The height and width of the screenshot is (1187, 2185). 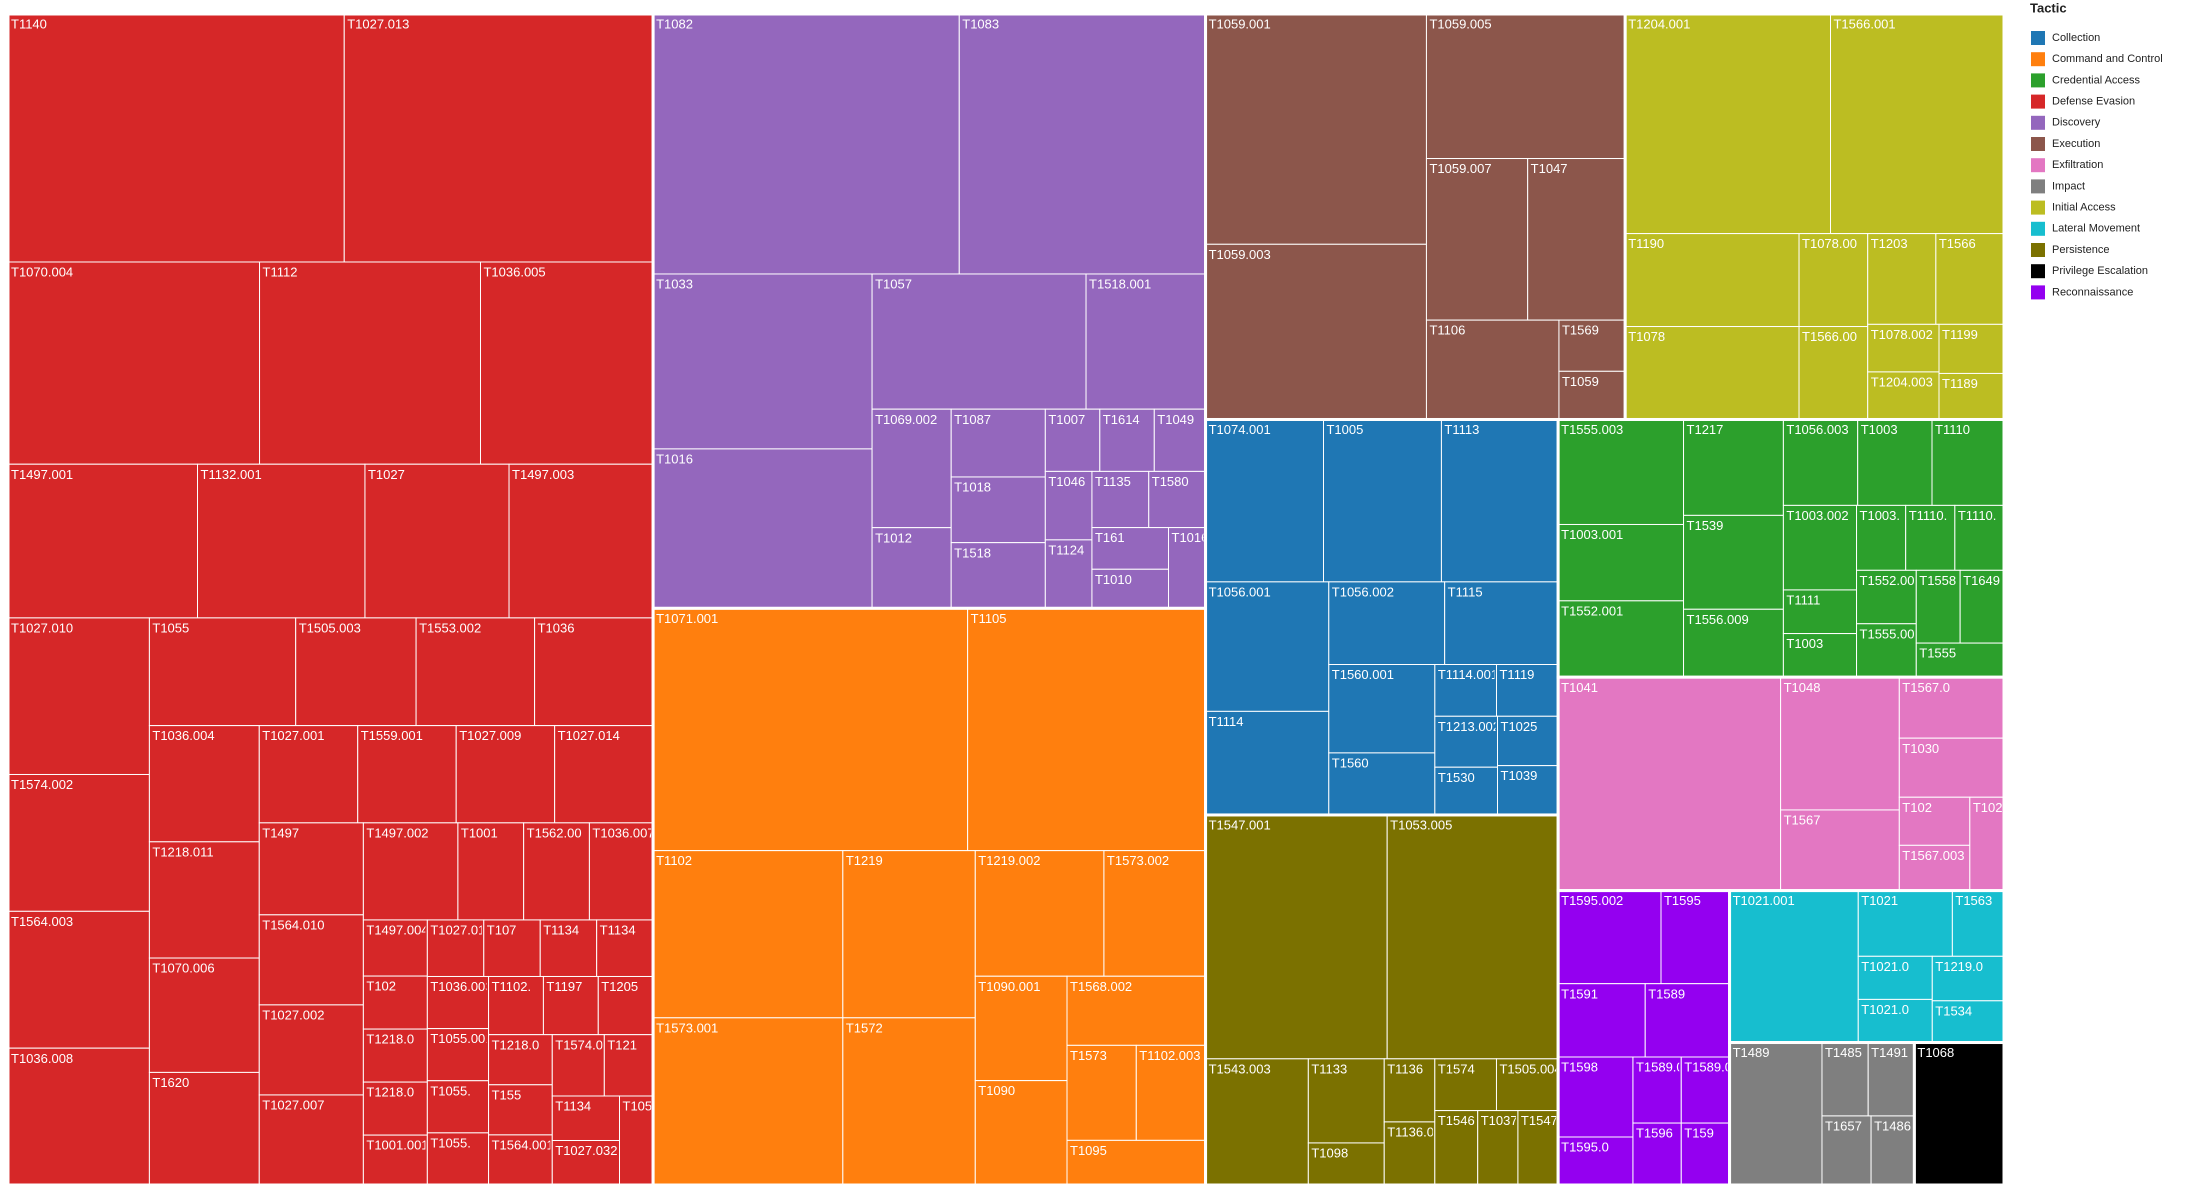 What do you see at coordinates (1885, 966) in the screenshot?
I see `cell-label: T1021.0` at bounding box center [1885, 966].